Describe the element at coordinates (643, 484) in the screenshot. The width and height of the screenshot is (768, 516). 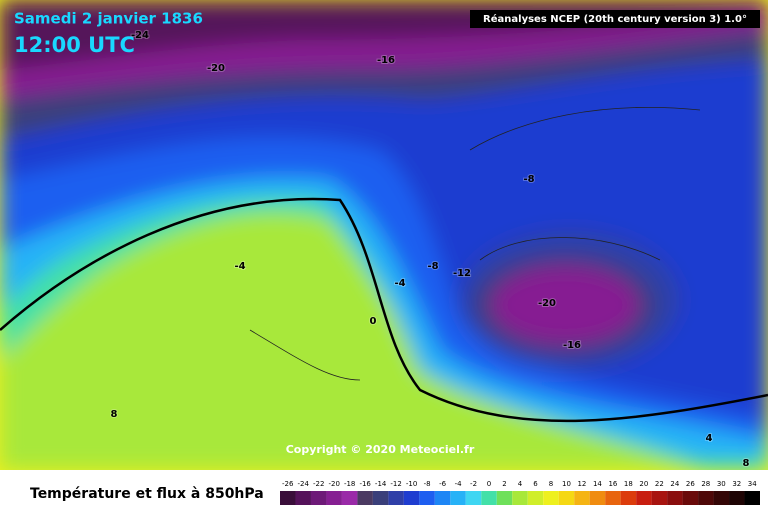
I see `colorbar-label: 20` at that location.